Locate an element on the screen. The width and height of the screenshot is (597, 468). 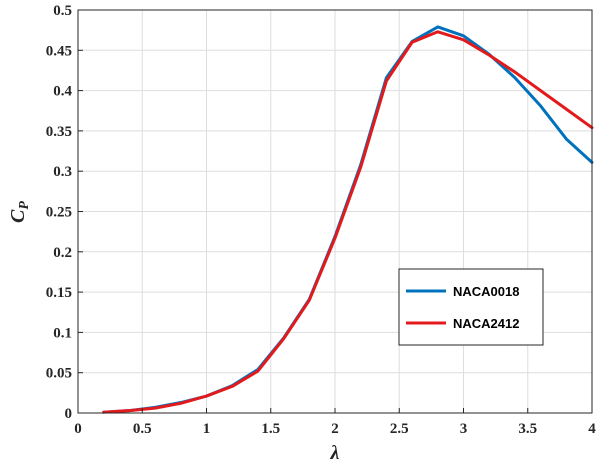
legend: NACA0018 NACA2412 is located at coordinates (471, 307).